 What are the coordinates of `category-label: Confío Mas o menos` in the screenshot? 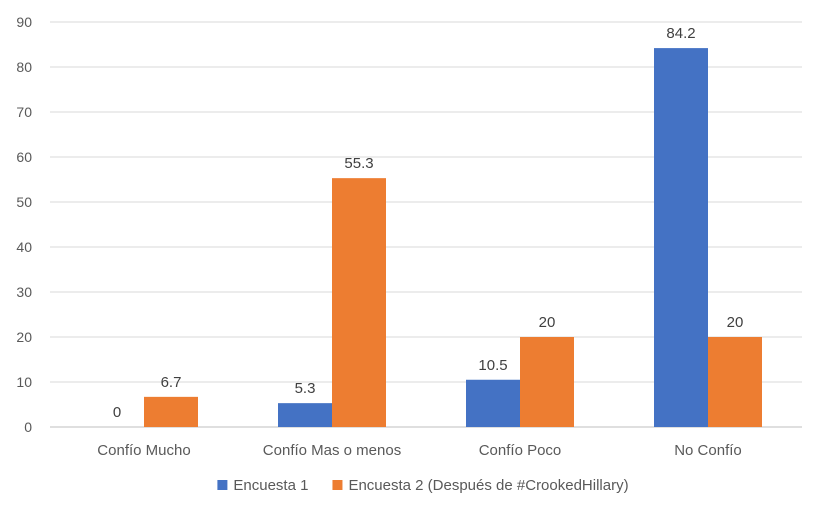 It's located at (332, 450).